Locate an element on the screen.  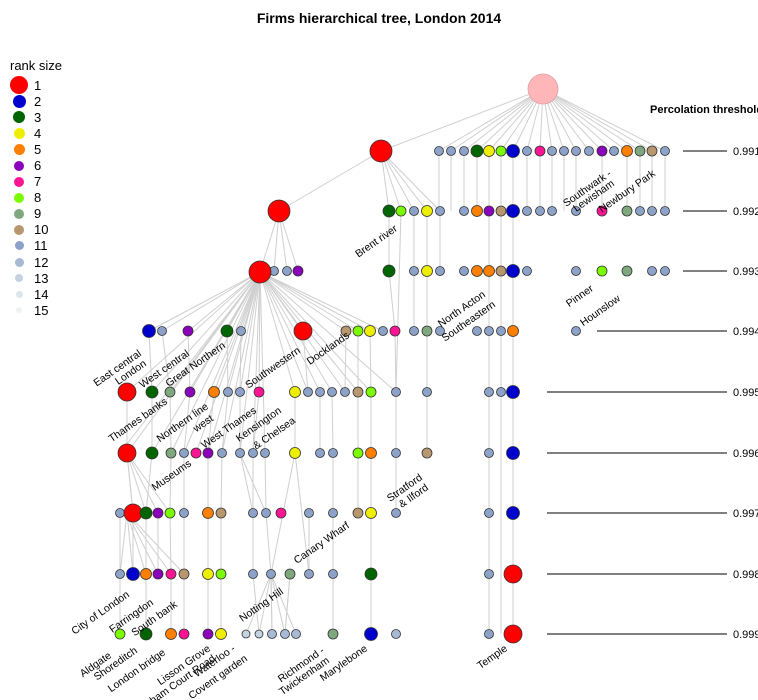
threshold-value: 0.999 is located at coordinates (745, 635).